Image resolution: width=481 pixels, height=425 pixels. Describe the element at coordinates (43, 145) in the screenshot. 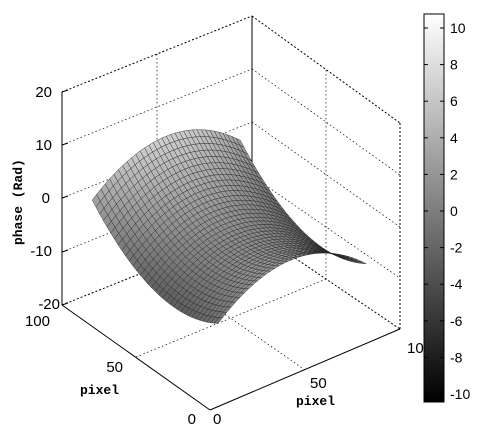

I see `z-tick-label: 10` at that location.